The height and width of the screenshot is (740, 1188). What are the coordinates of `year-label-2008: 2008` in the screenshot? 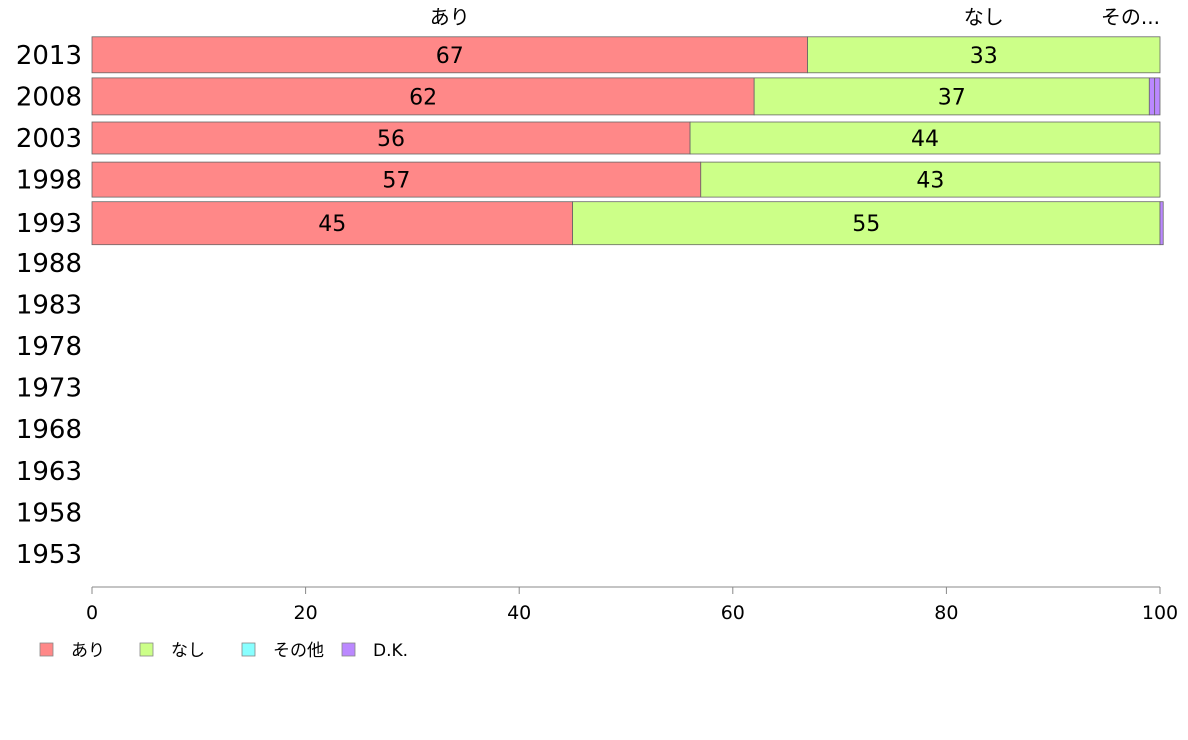 It's located at (49, 97).